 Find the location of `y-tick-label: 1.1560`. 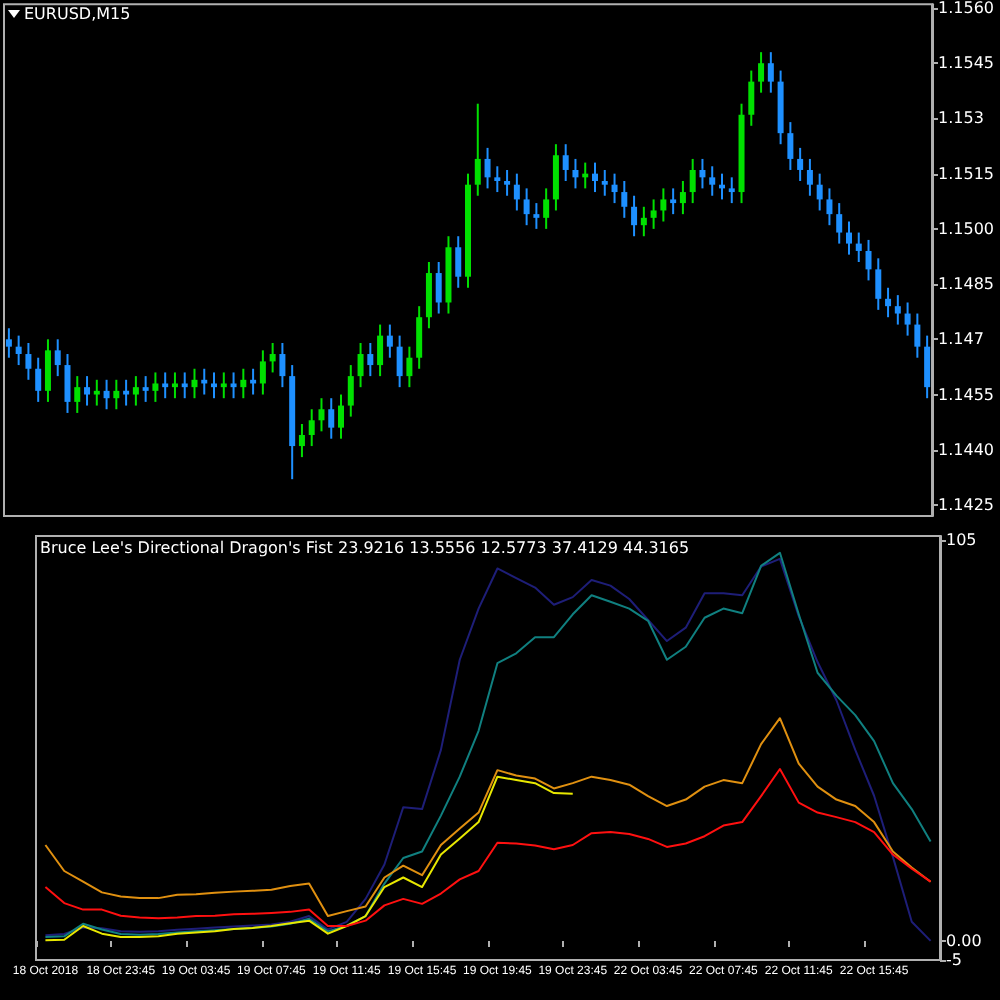

y-tick-label: 1.1560 is located at coordinates (966, 8).